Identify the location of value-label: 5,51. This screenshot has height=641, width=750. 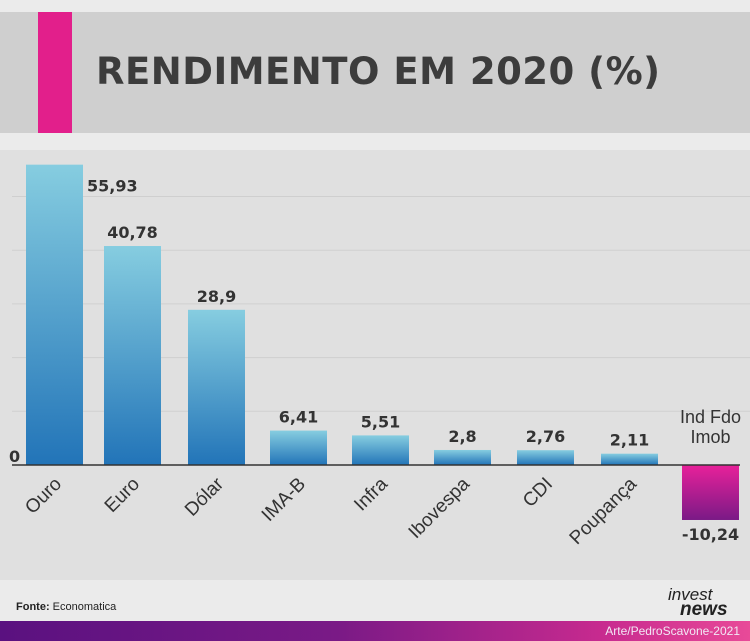
(380, 421).